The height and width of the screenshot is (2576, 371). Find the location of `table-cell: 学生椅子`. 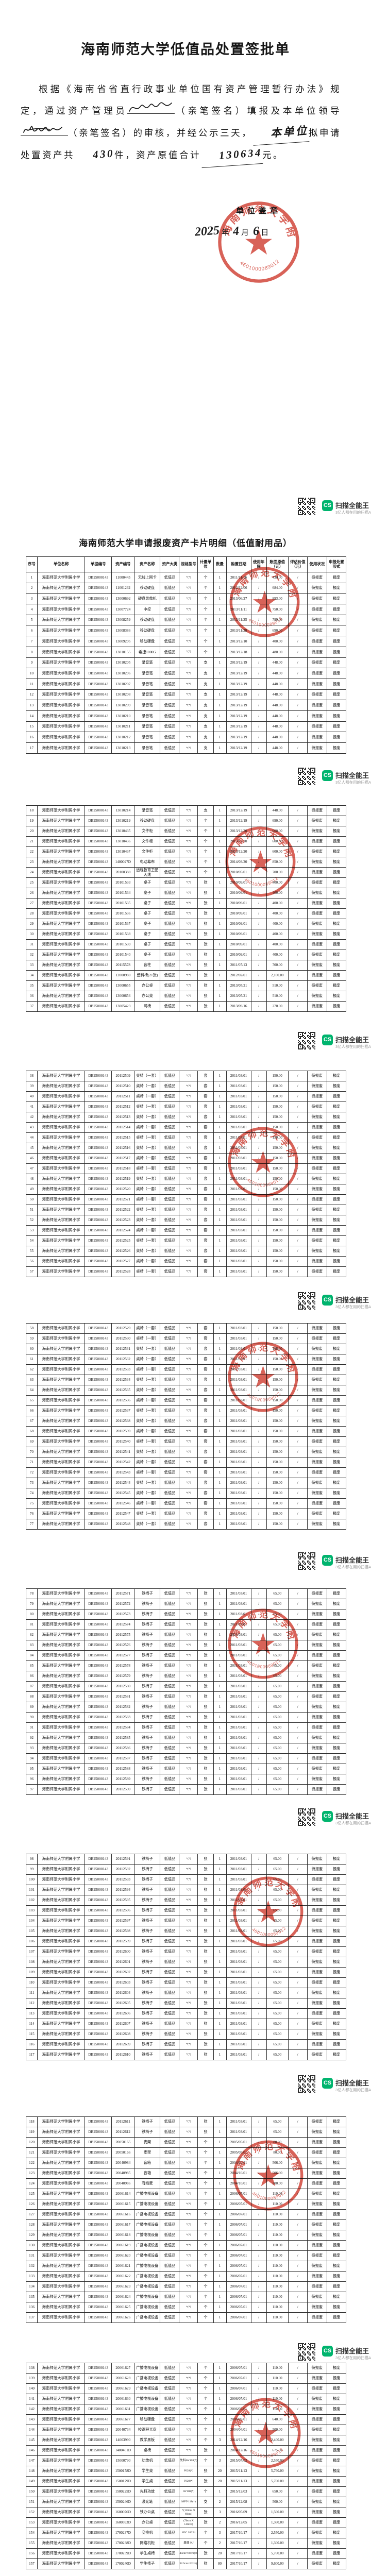

table-cell: 学生椅子 is located at coordinates (147, 2564).